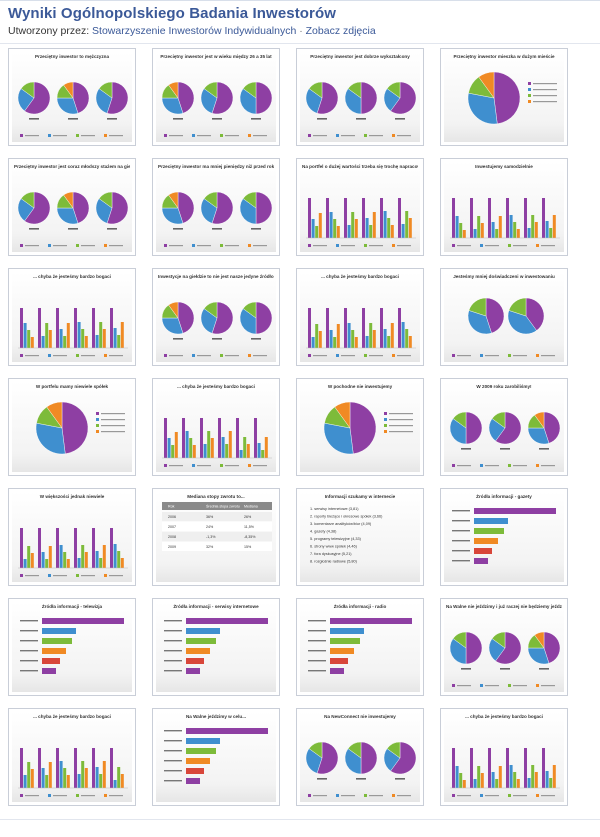 The width and height of the screenshot is (600, 837). What do you see at coordinates (72, 537) in the screenshot?
I see `photo-thumbnail: W większości jednak niewiele` at bounding box center [72, 537].